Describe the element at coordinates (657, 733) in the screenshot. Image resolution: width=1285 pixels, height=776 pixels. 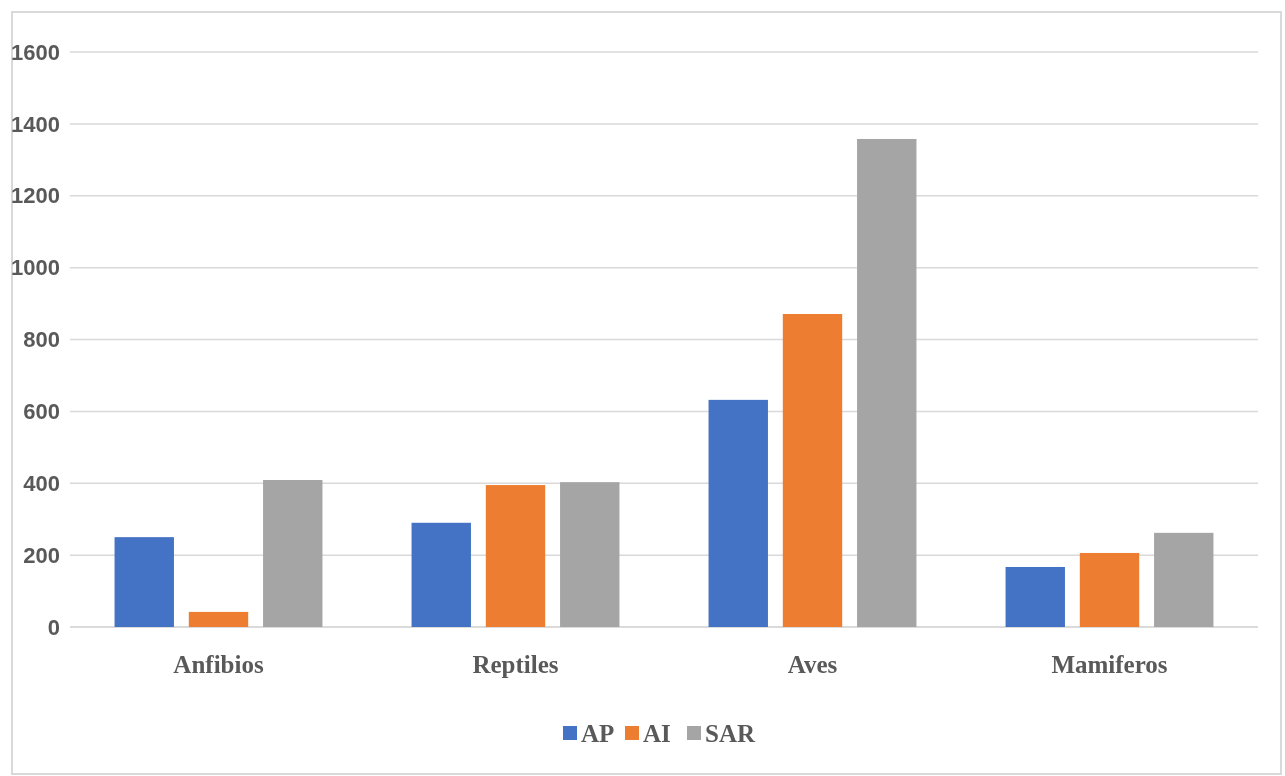
I see `legend-label: AI` at that location.